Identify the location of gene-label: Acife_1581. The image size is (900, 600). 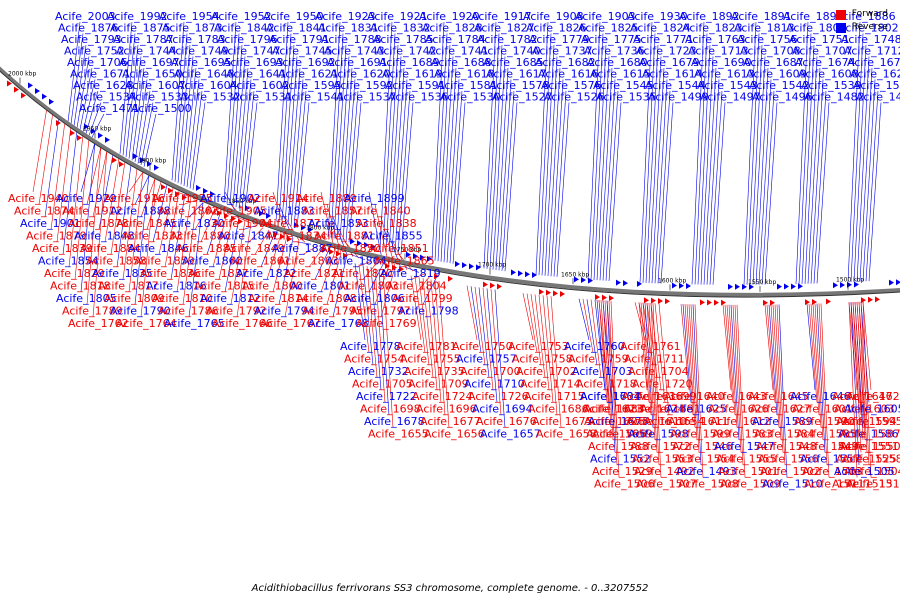
(467, 85).